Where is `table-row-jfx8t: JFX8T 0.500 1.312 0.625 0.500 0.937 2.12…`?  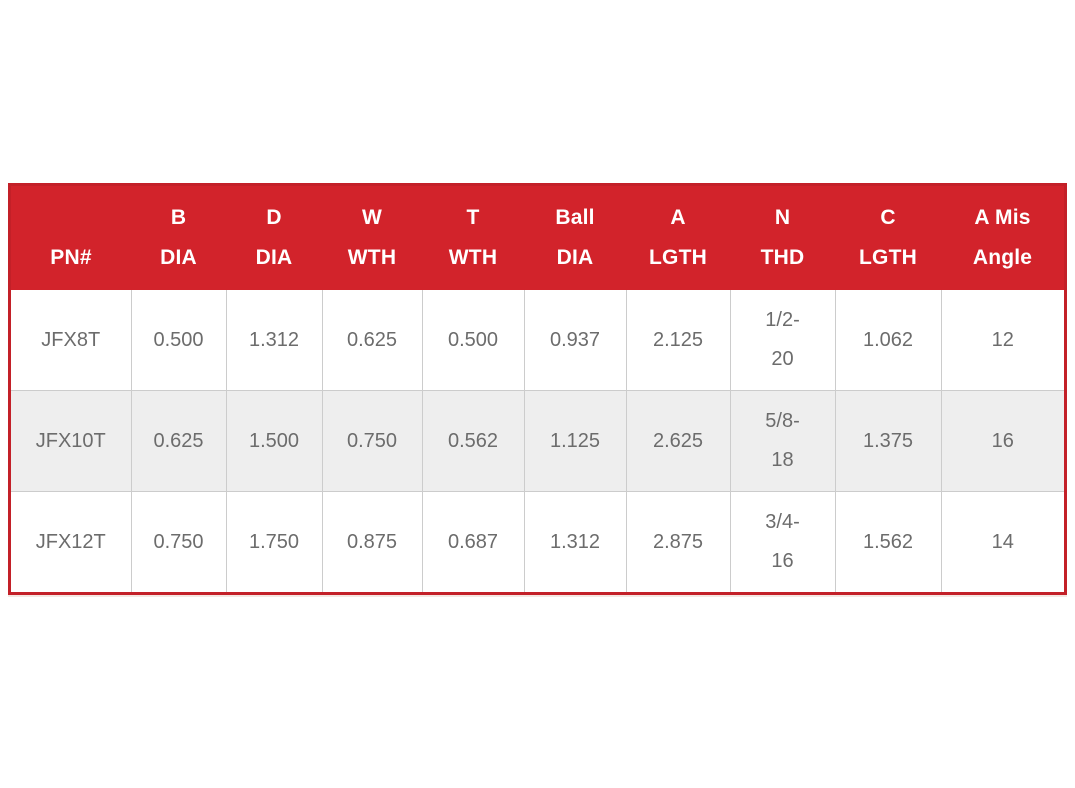
table-row-jfx8t: JFX8T 0.500 1.312 0.625 0.500 0.937 2.12… is located at coordinates (537, 340).